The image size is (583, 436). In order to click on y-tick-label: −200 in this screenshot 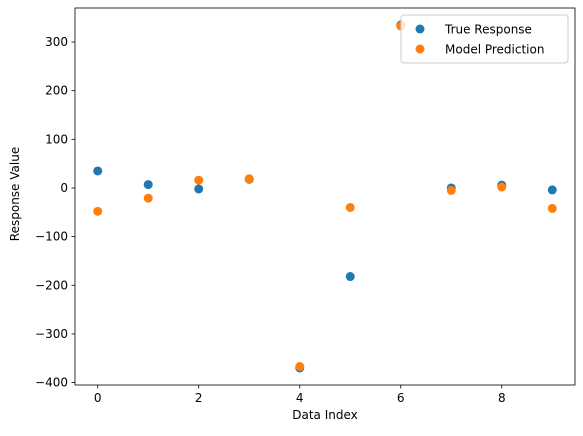, I will do `click(51, 285)`.